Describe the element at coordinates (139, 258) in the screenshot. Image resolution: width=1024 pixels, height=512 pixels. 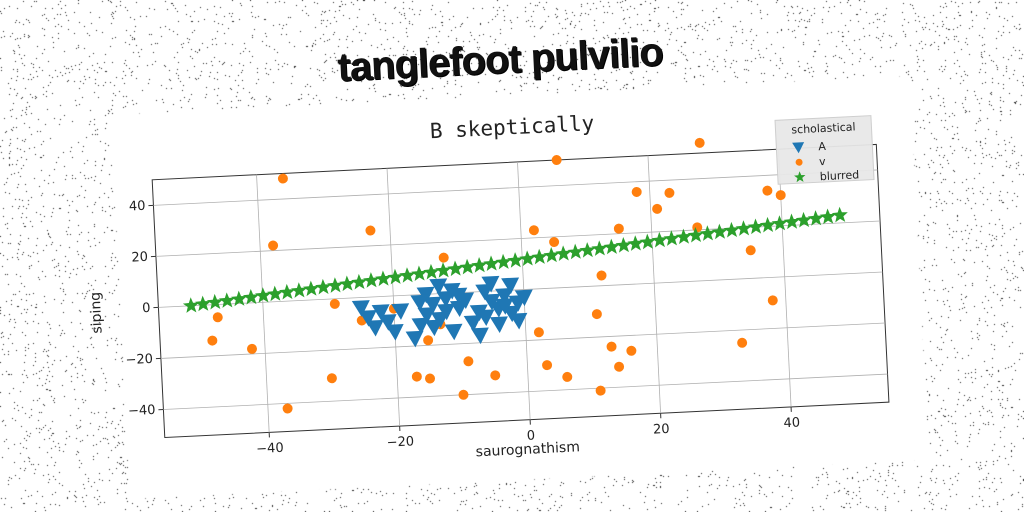
I see `y-tick-label: 20` at that location.